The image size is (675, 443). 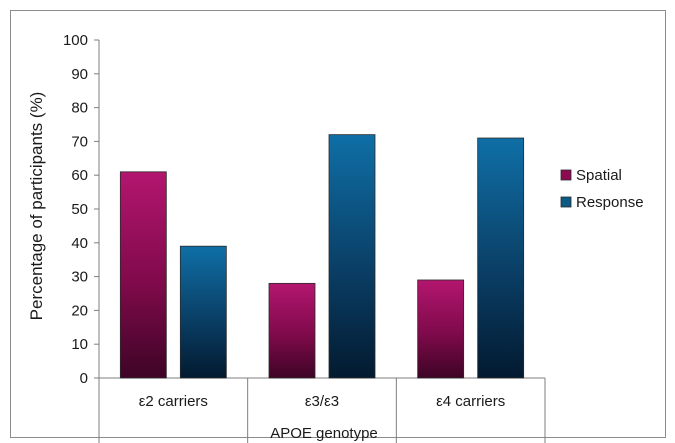 What do you see at coordinates (79, 310) in the screenshot?
I see `y-tick-label: 20` at bounding box center [79, 310].